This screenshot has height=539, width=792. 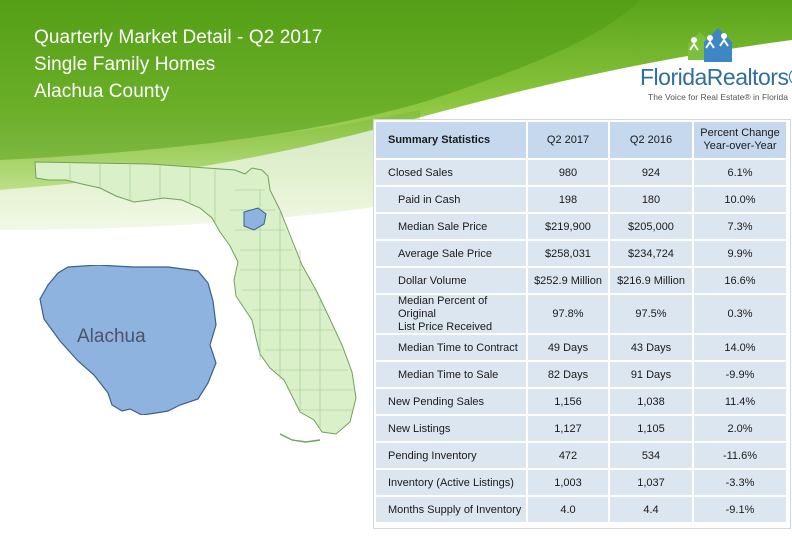 What do you see at coordinates (443, 307) in the screenshot?
I see `row-label-line1: Median Percent of Original` at bounding box center [443, 307].